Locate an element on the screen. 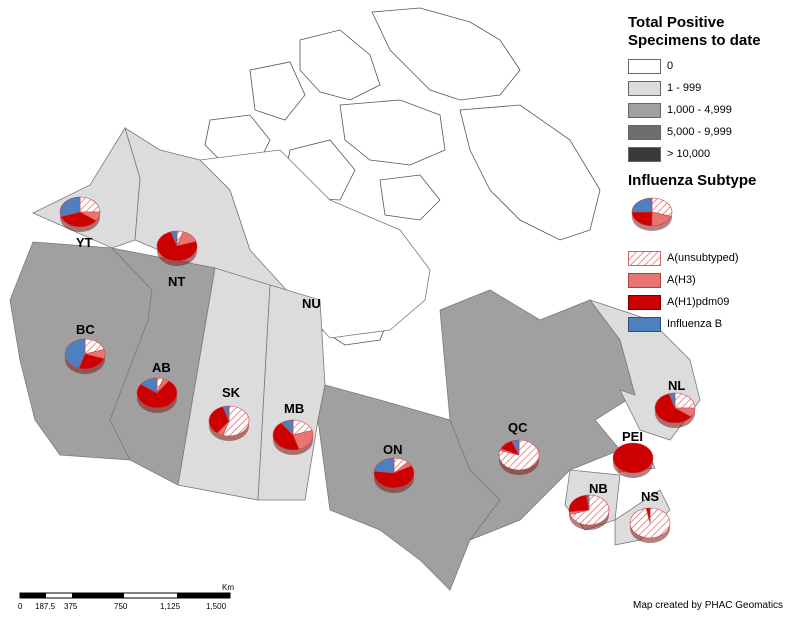 The image size is (800, 618). scale-tick-0: 0 is located at coordinates (20, 606).